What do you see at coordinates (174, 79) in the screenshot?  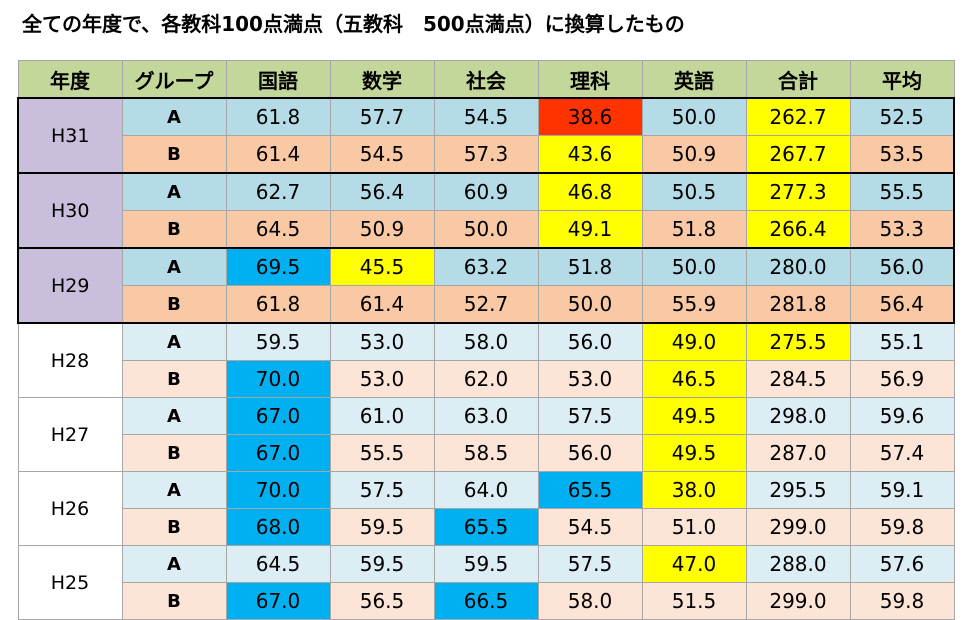 I see `column-header: グループ` at bounding box center [174, 79].